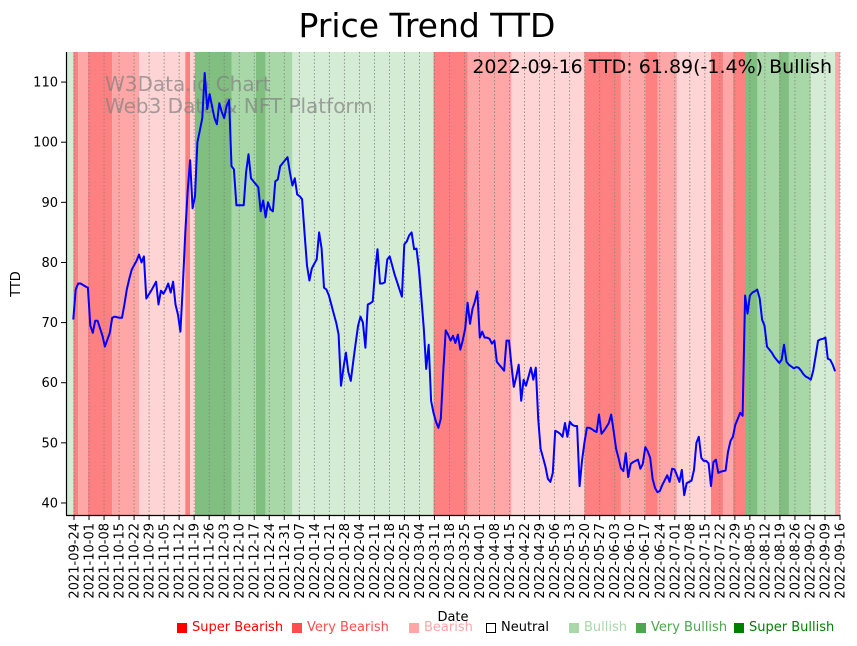  What do you see at coordinates (49, 203) in the screenshot?
I see `y-tick-label: 90` at bounding box center [49, 203].